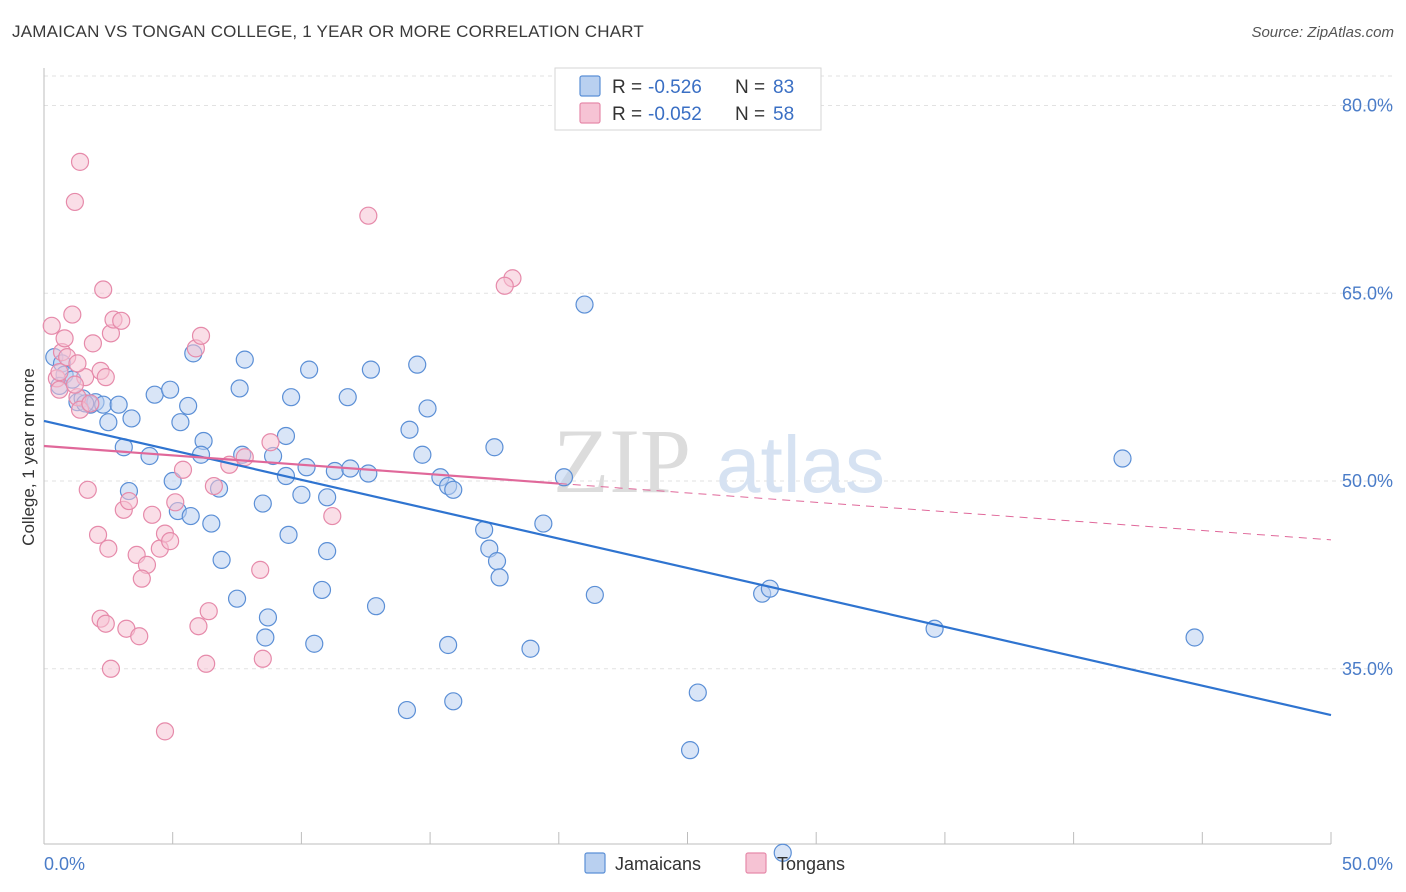 This screenshot has width=1406, height=892. What do you see at coordinates (800, 464) in the screenshot?
I see `watermark-atlas: atlas` at bounding box center [800, 464].